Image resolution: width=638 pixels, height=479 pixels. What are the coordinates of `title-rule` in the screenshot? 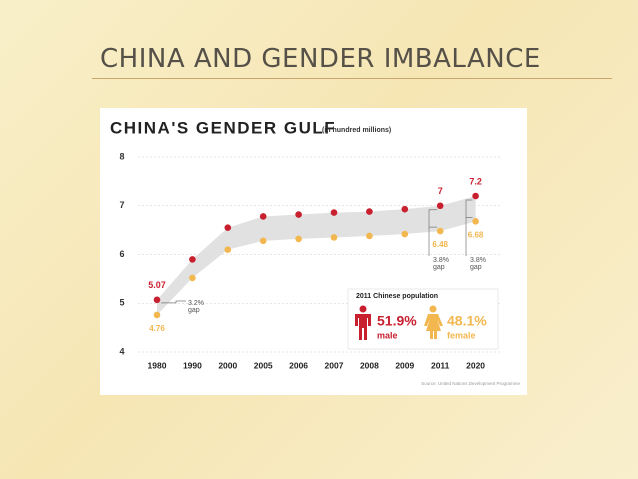 It's located at (352, 78).